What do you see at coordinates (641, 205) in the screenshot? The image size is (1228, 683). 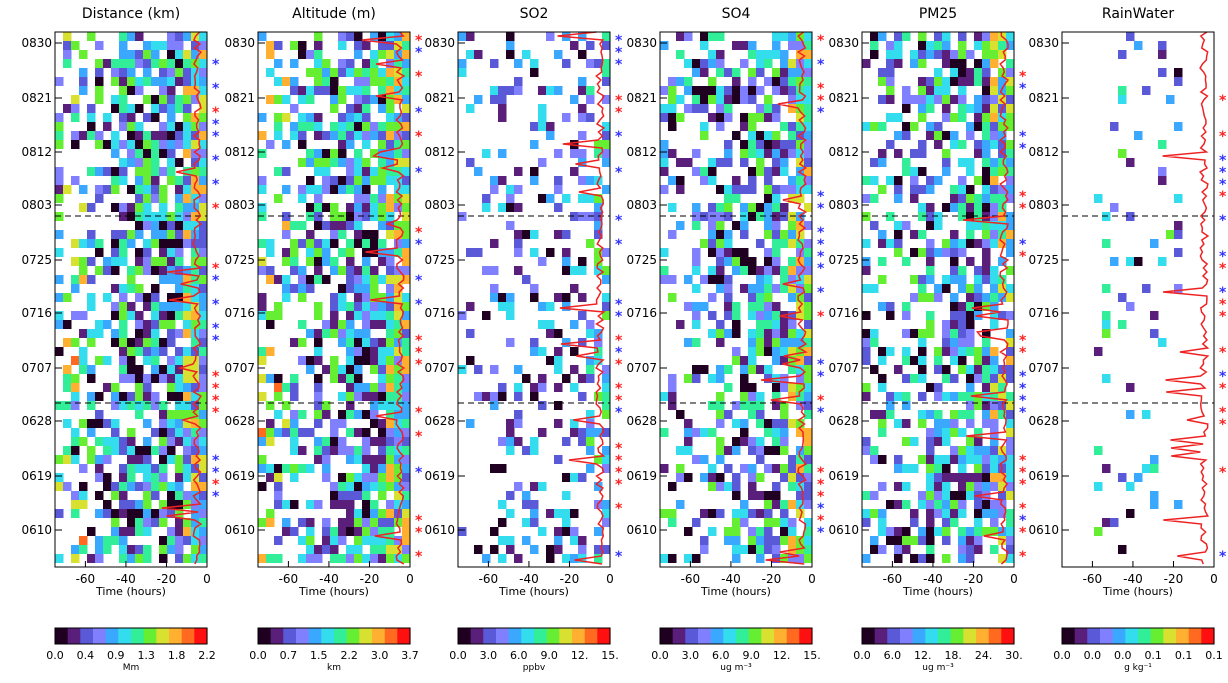 I see `y-tick-label: 0803` at bounding box center [641, 205].